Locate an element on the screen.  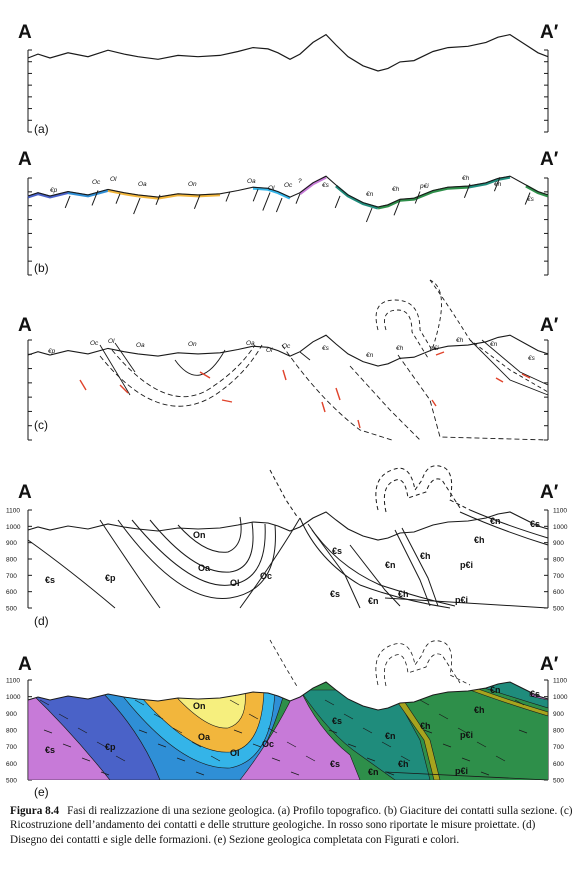
fault-line is located at coordinates (466, 776).